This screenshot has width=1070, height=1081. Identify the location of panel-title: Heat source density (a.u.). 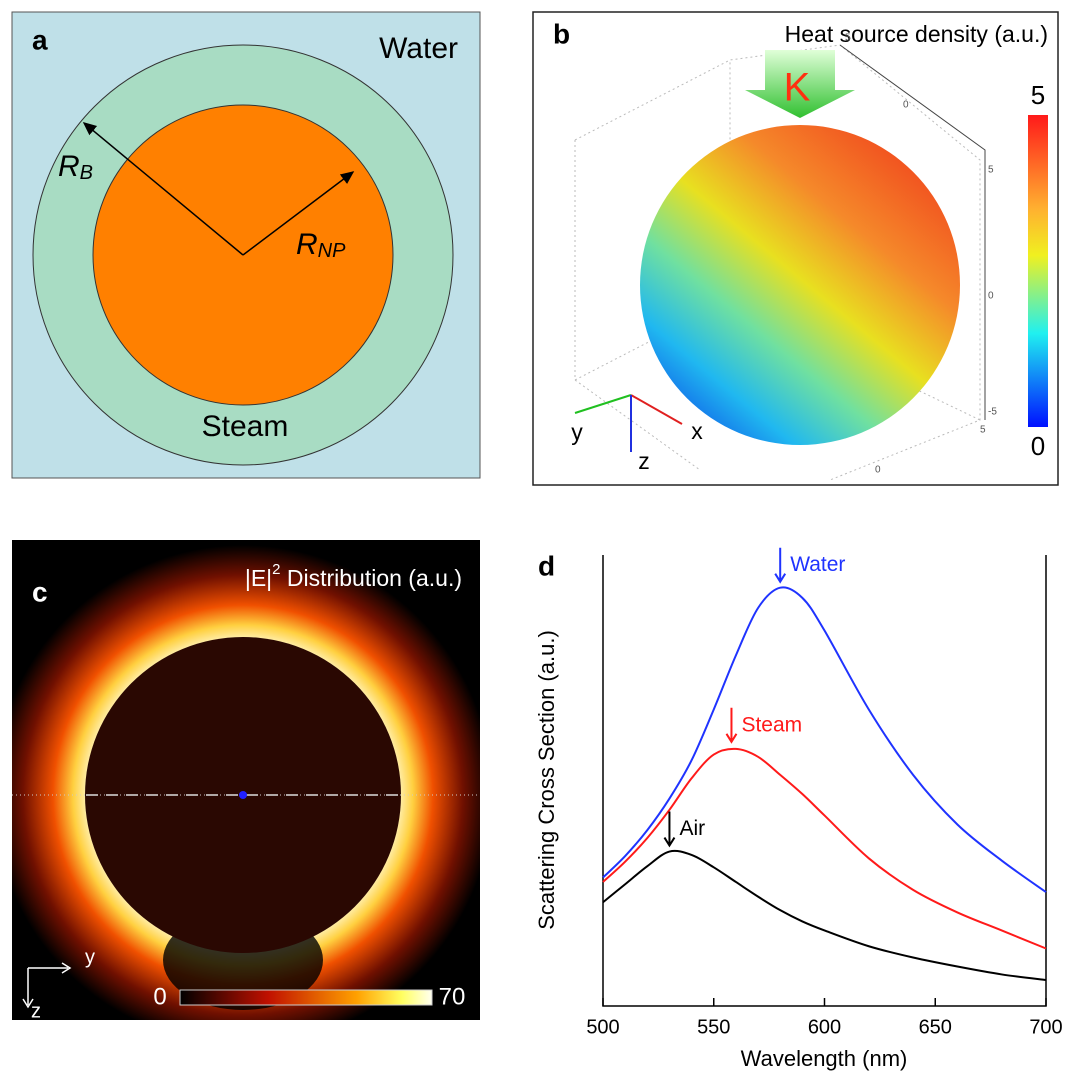
(916, 34).